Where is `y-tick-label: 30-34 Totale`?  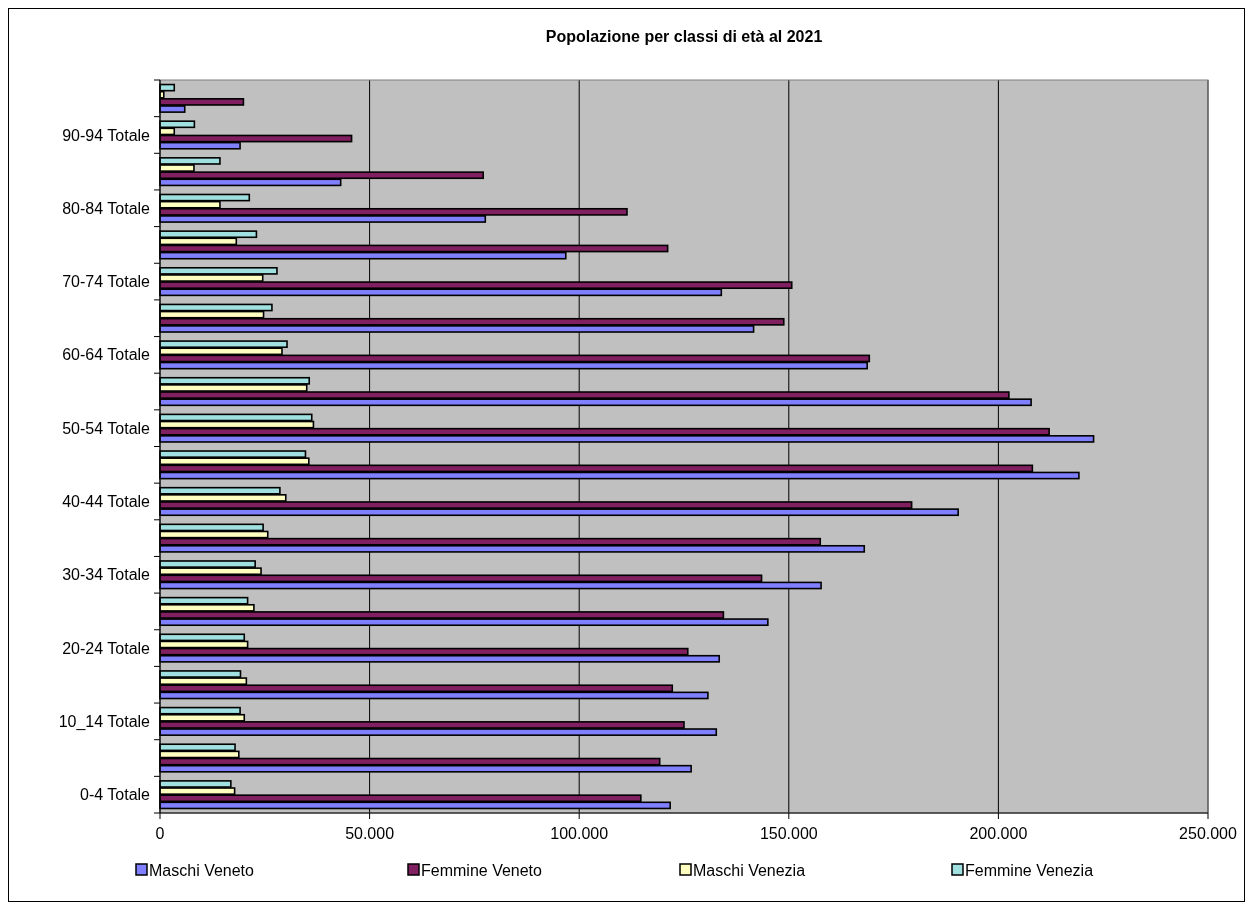 y-tick-label: 30-34 Totale is located at coordinates (106, 575).